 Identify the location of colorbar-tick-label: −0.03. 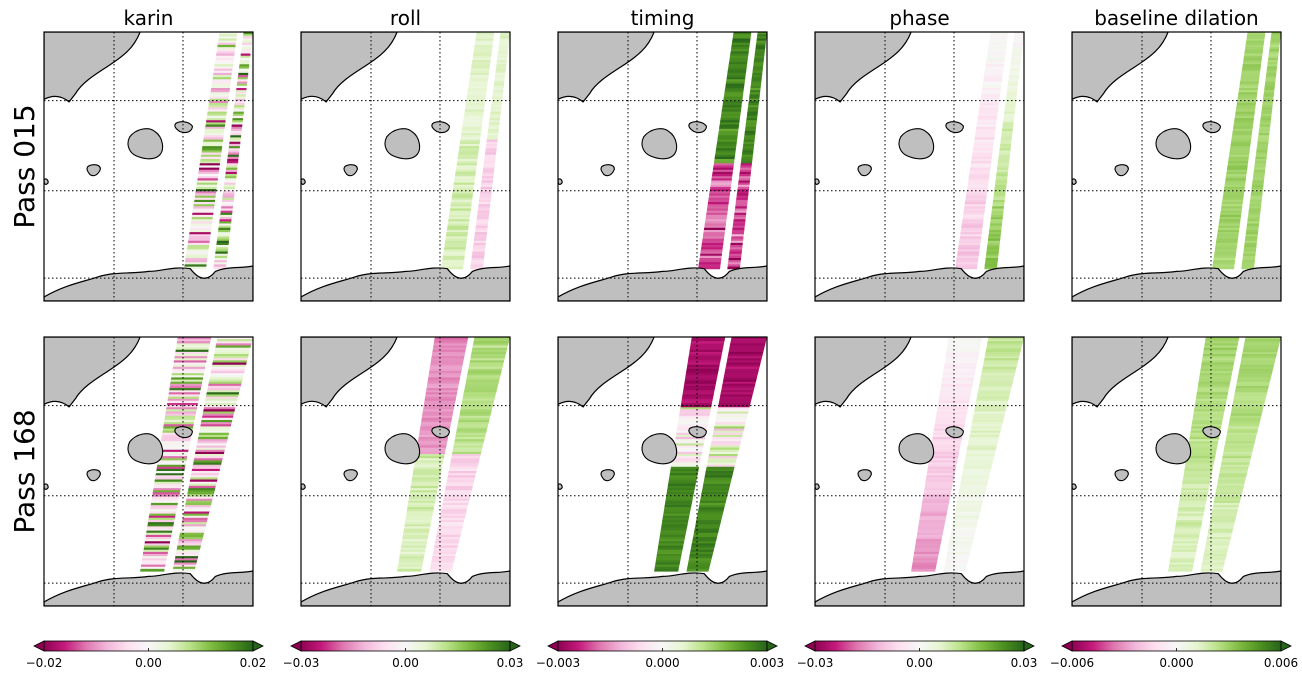
(301, 663).